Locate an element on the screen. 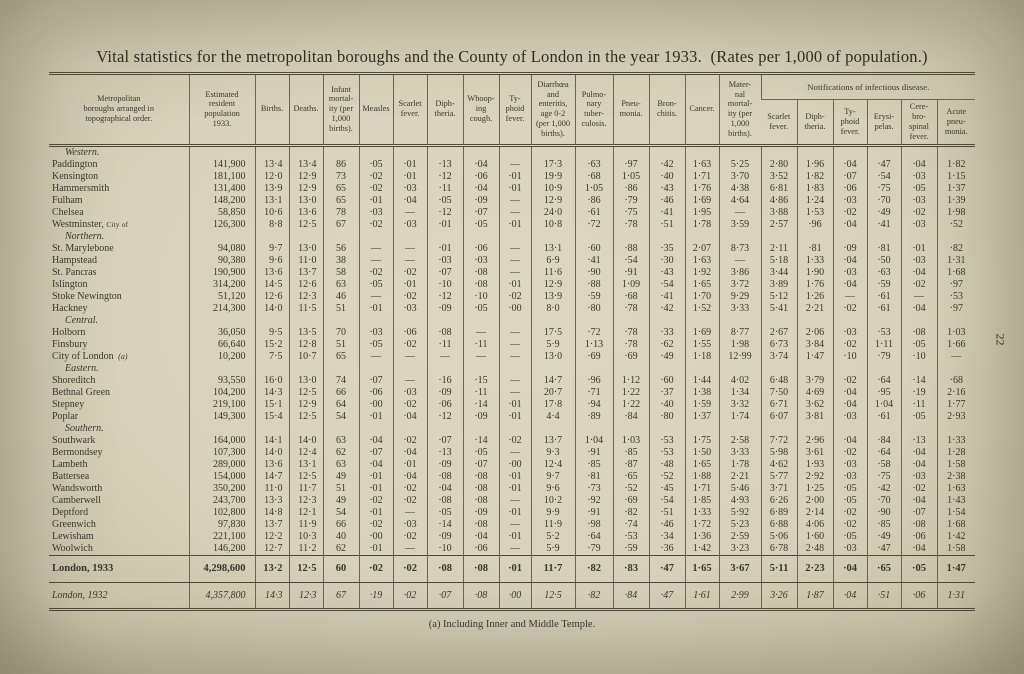  value-cell: 93,550 is located at coordinates (221, 380).